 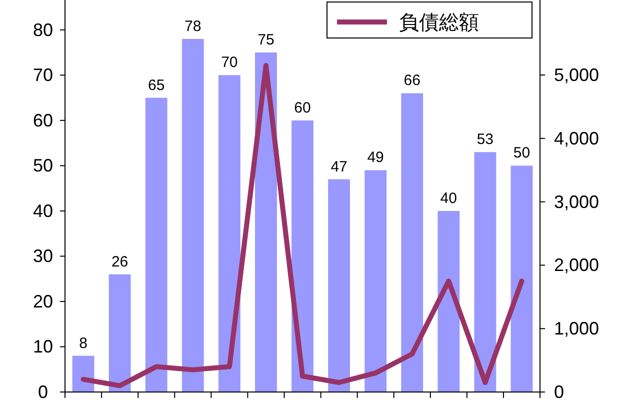 What do you see at coordinates (43, 210) in the screenshot?
I see `y-tick-label: 40` at bounding box center [43, 210].